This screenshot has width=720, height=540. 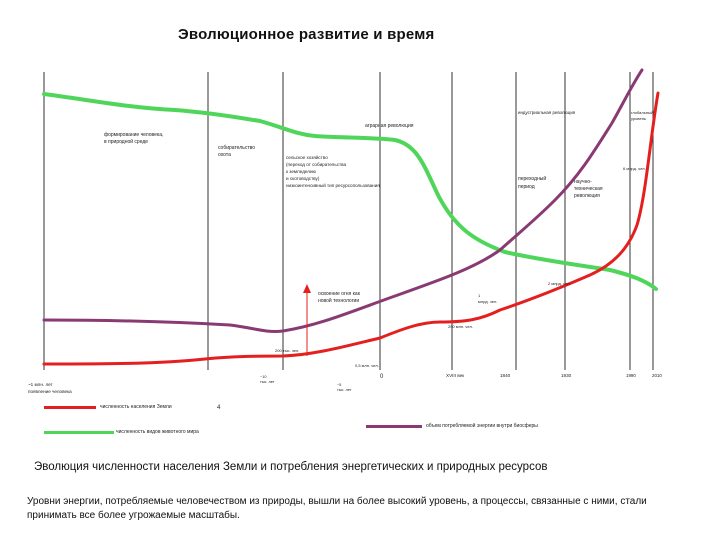 I want to click on axis-label-0: 0, so click(x=382, y=377).